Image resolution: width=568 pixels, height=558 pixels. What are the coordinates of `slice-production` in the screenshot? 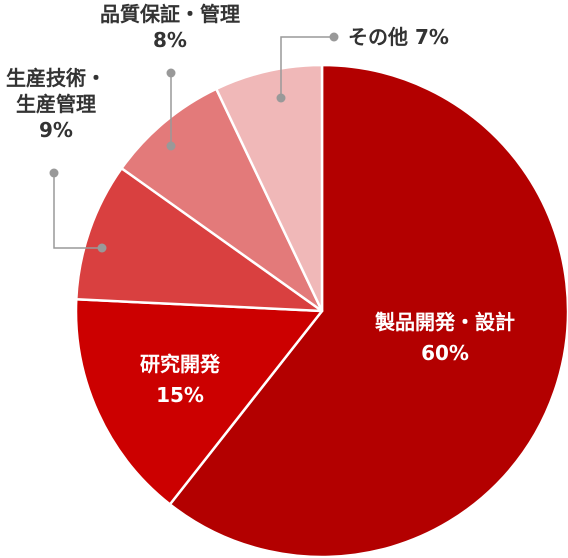 It's located at (199, 240).